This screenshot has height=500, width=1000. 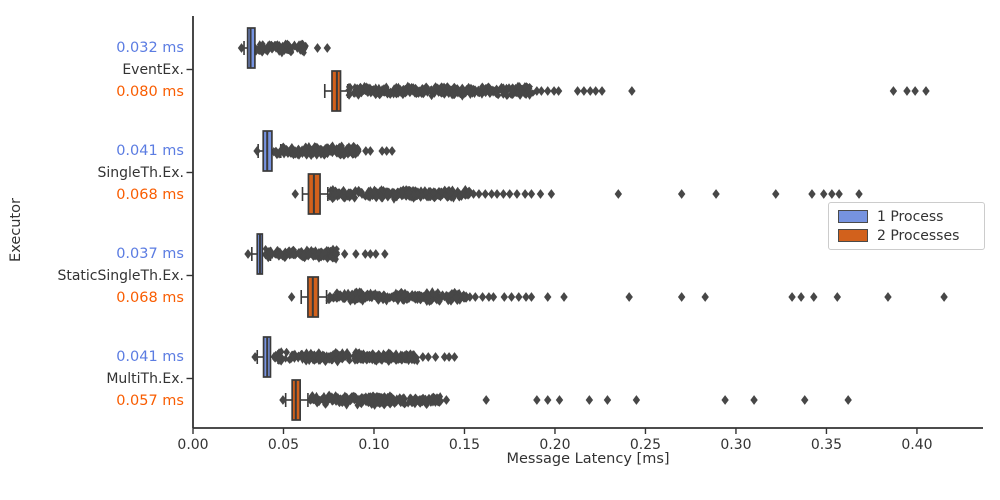 What do you see at coordinates (150, 92) in the screenshot?
I see `median-annotation-2-processes: 0.080 ms` at bounding box center [150, 92].